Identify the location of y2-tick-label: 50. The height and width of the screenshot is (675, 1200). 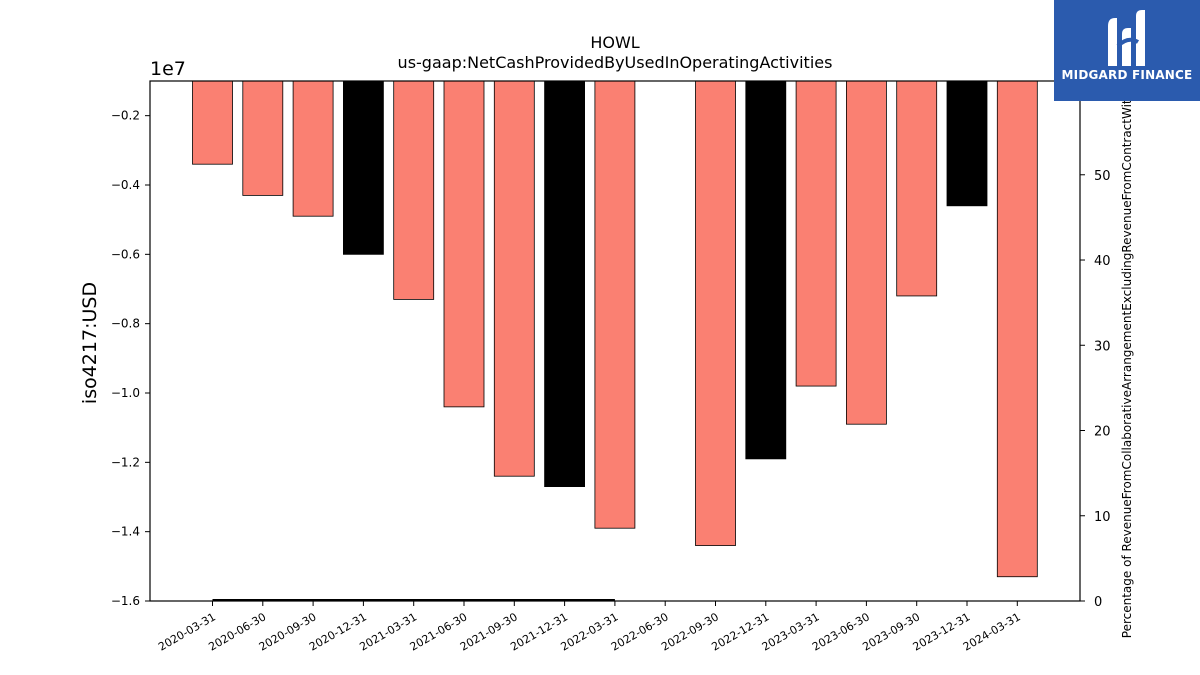
(1102, 176).